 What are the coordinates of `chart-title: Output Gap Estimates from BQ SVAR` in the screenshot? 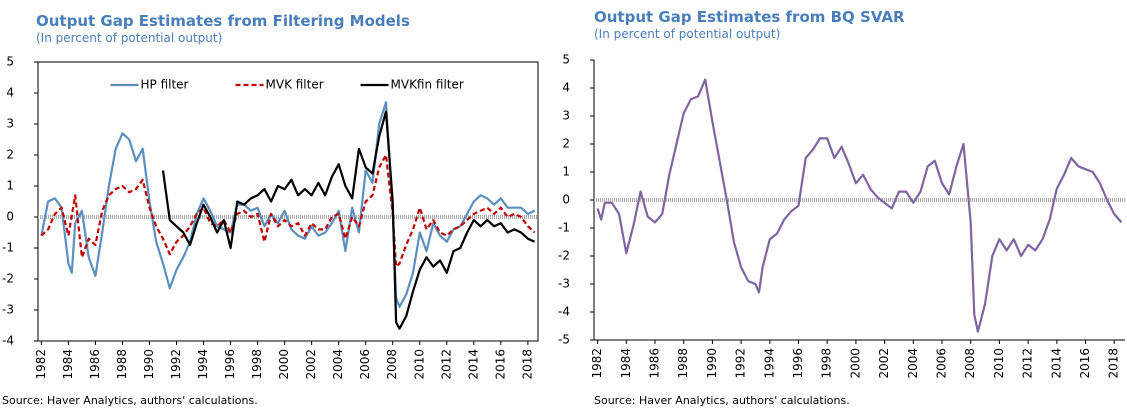 It's located at (749, 17).